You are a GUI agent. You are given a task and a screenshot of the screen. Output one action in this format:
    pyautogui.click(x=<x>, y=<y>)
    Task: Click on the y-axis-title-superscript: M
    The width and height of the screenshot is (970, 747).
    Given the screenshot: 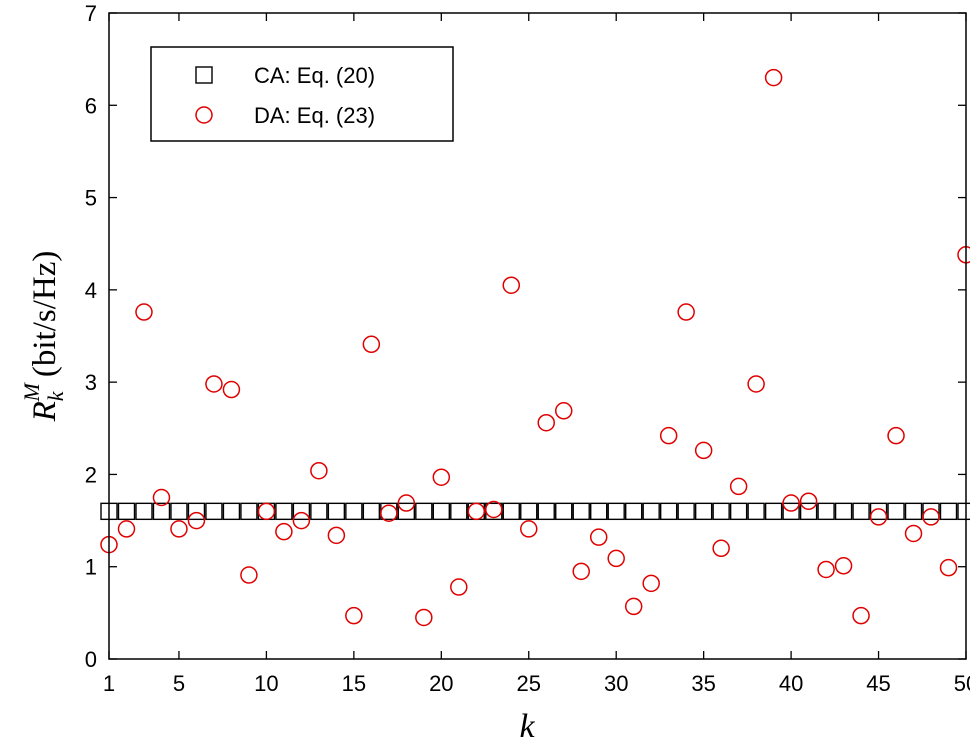 What is the action you would take?
    pyautogui.click(x=31, y=391)
    